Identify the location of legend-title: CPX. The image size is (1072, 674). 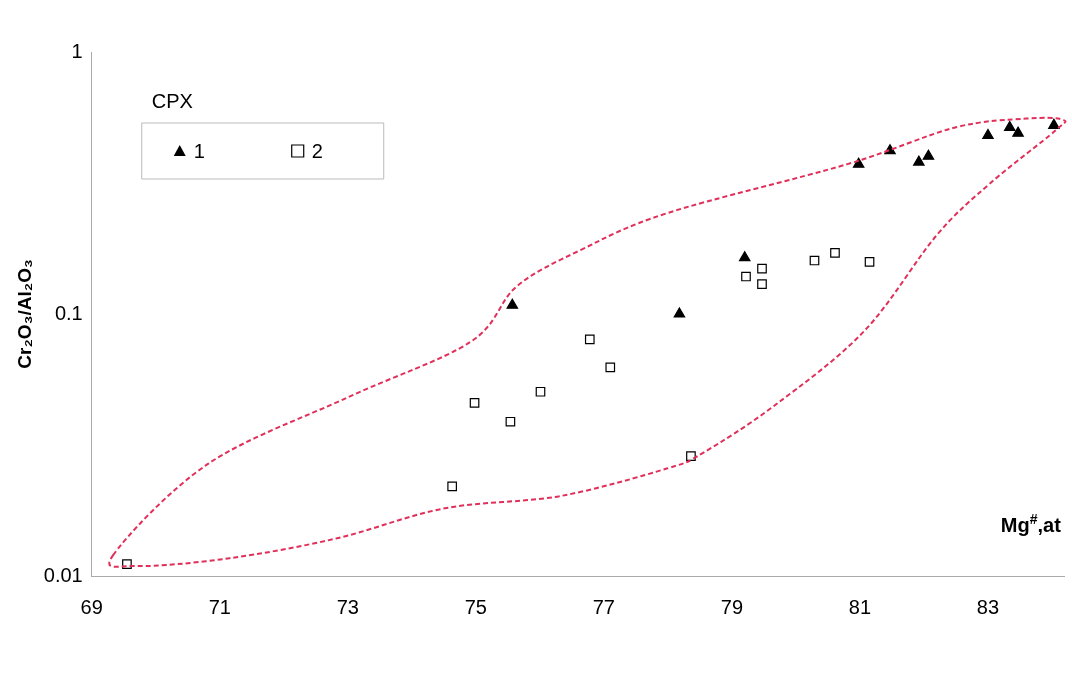
(172, 100).